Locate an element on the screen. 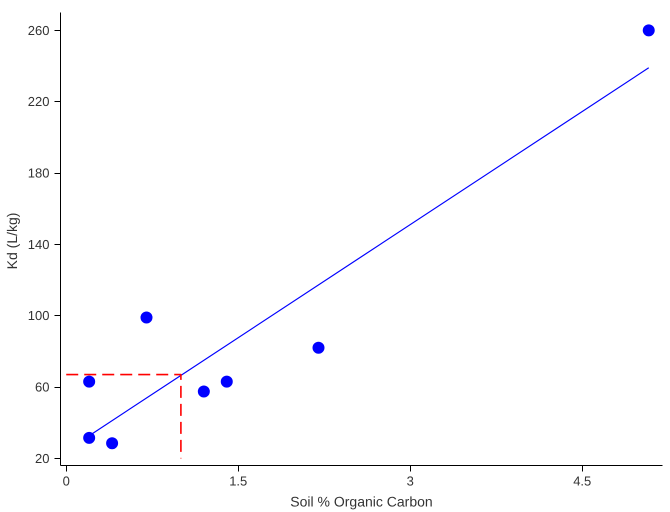 The height and width of the screenshot is (512, 670). x-axis-title: Soil % Organic Carbon is located at coordinates (361, 502).